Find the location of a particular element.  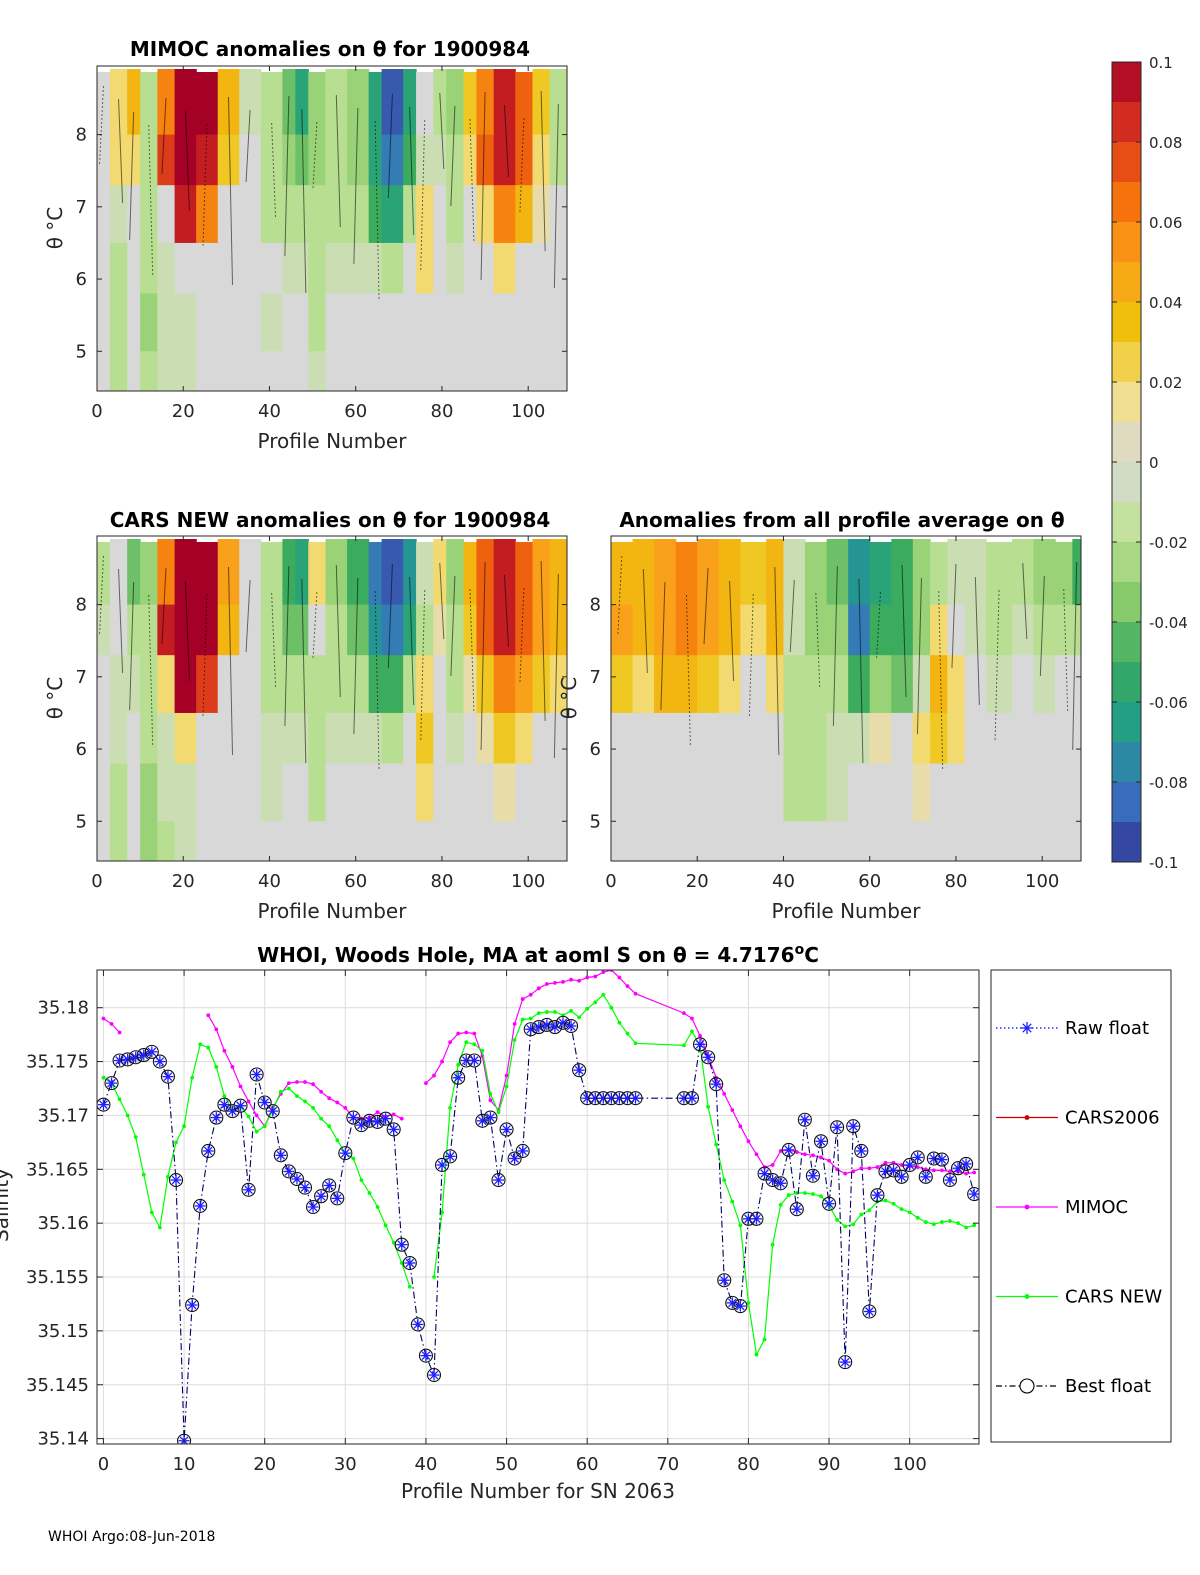

legend-items: Raw float CARS2006 MIMOC CARS NEW Best float is located at coordinates (1079, 1207).